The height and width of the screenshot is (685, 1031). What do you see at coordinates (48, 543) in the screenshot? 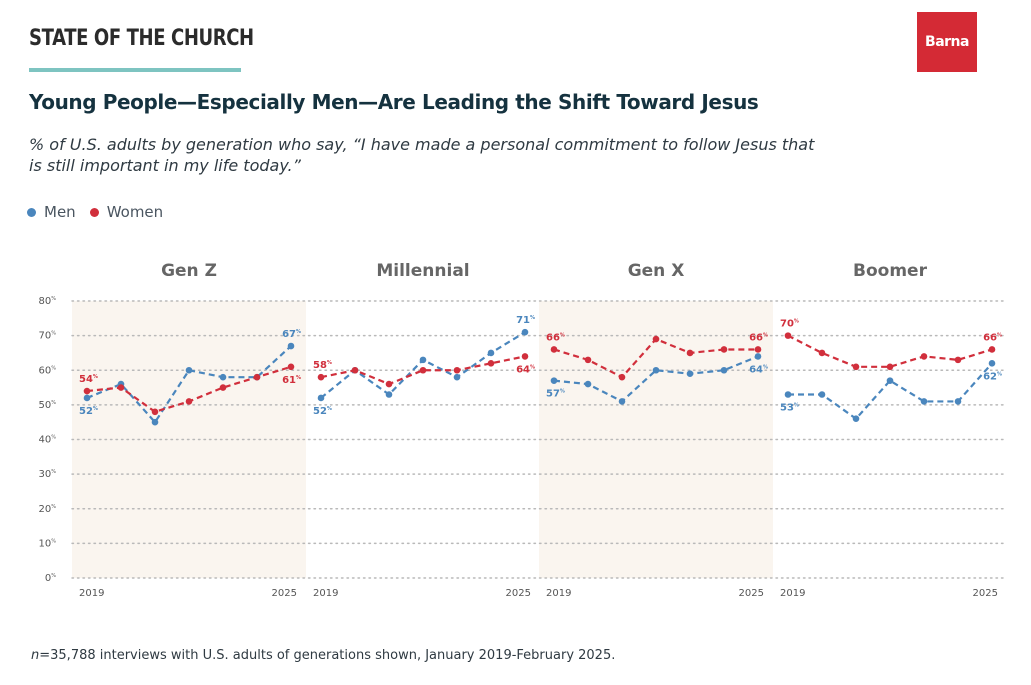
I see `y-tick-label: 10%` at bounding box center [48, 543].